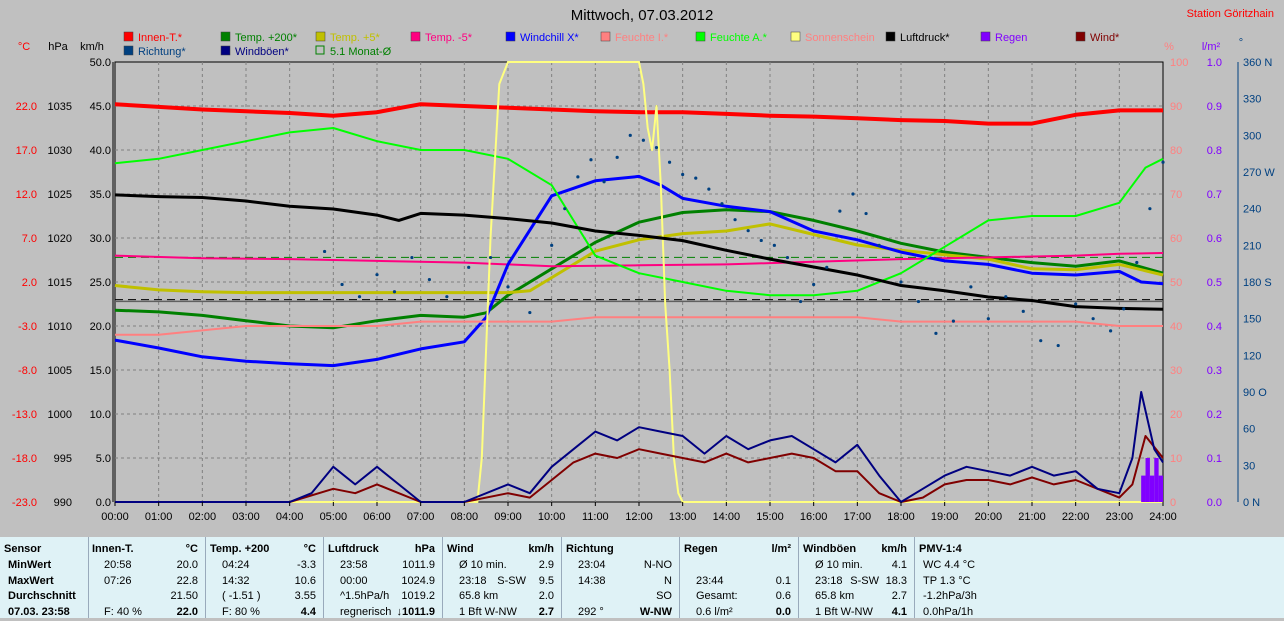  I want to click on direction-tick-label: 300, so click(1252, 136).